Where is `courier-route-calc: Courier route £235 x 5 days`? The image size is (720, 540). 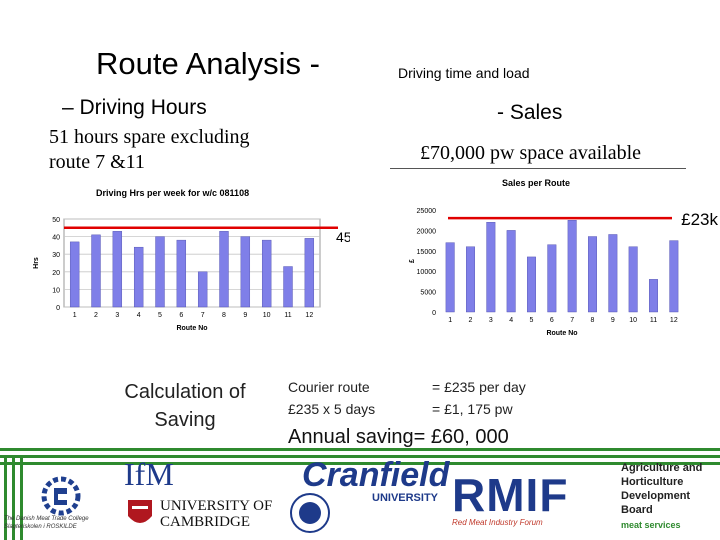
courier-route-calc: Courier route £235 x 5 days is located at coordinates (331, 398).